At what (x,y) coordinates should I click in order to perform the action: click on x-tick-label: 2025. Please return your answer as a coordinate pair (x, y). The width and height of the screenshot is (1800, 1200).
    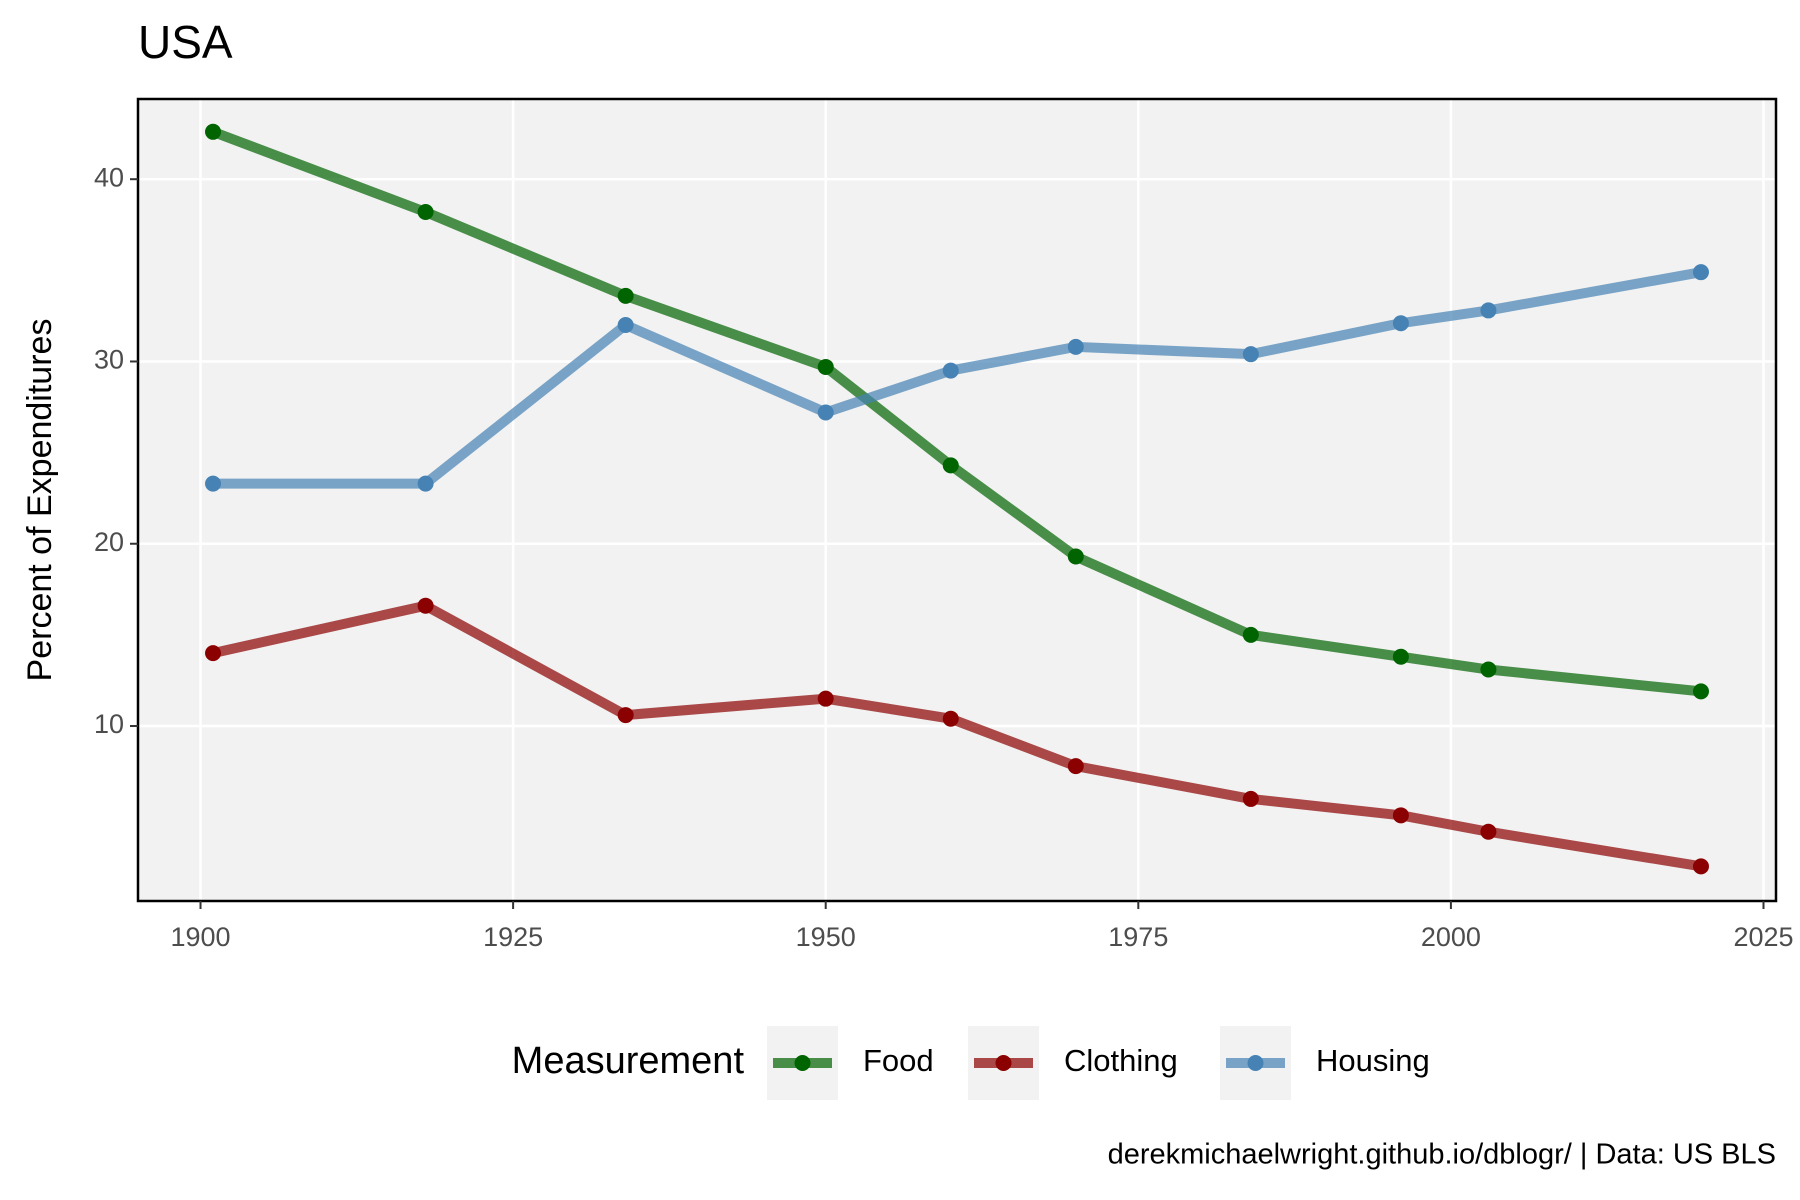
    Looking at the image, I should click on (1763, 937).